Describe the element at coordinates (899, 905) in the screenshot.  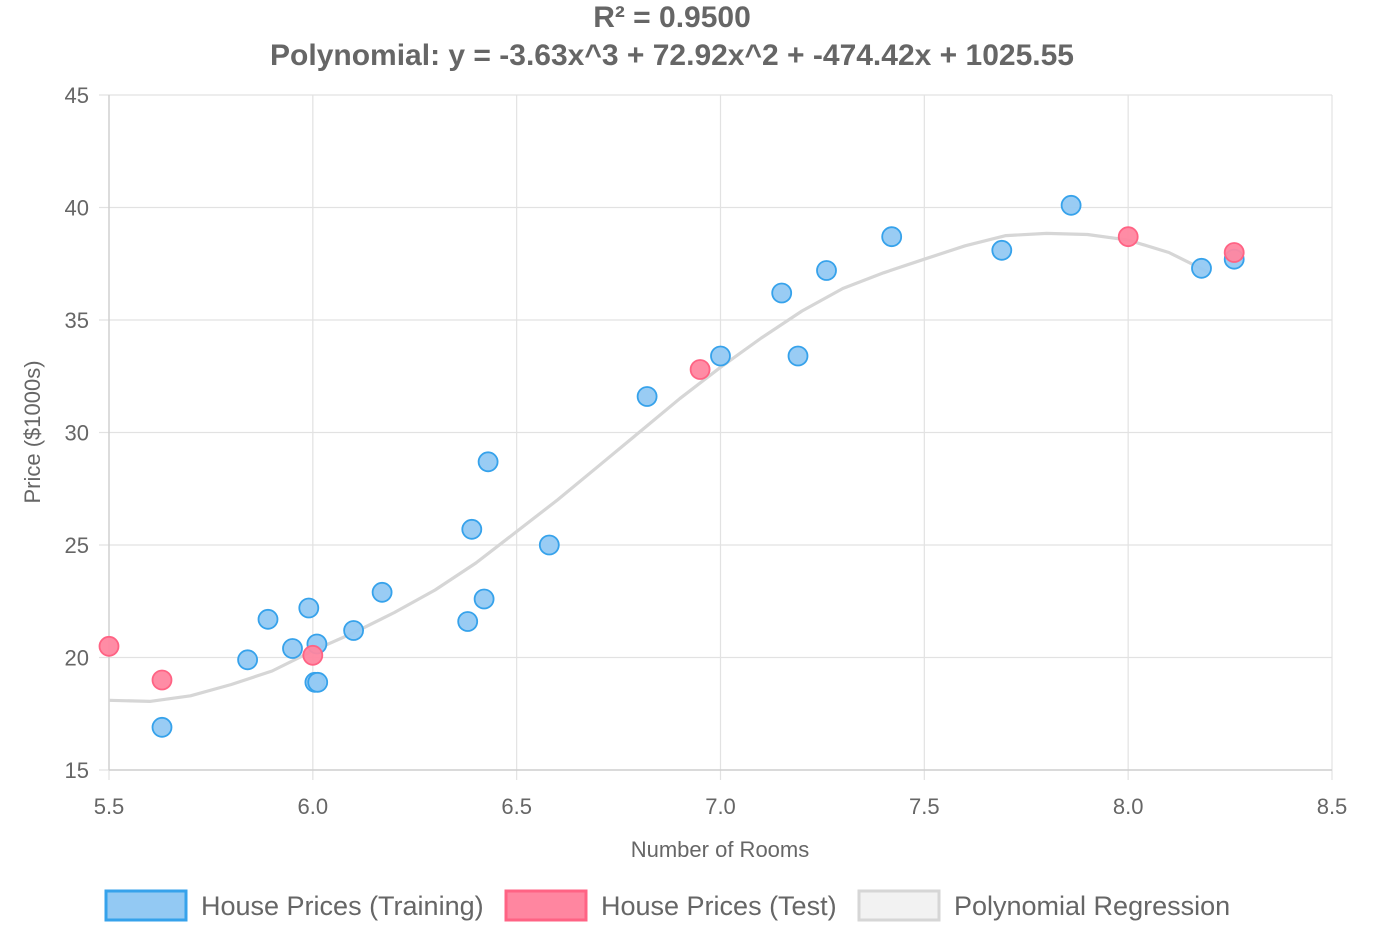
I see `legend-swatch-regression` at that location.